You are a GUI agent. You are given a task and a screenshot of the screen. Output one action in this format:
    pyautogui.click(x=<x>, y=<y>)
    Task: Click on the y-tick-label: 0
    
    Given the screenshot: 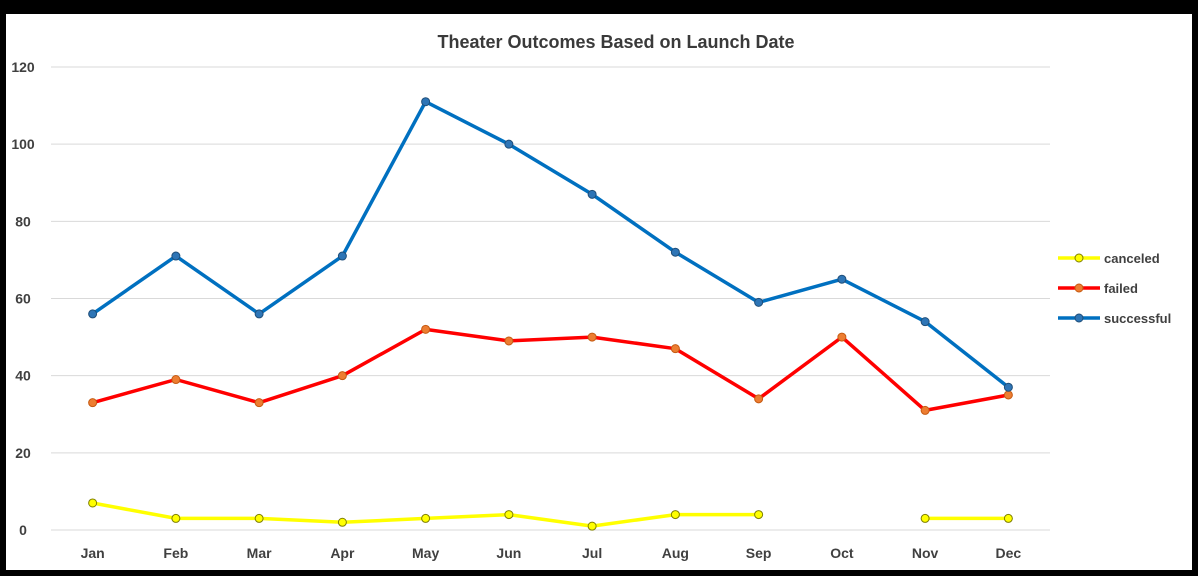 What is the action you would take?
    pyautogui.click(x=23, y=530)
    